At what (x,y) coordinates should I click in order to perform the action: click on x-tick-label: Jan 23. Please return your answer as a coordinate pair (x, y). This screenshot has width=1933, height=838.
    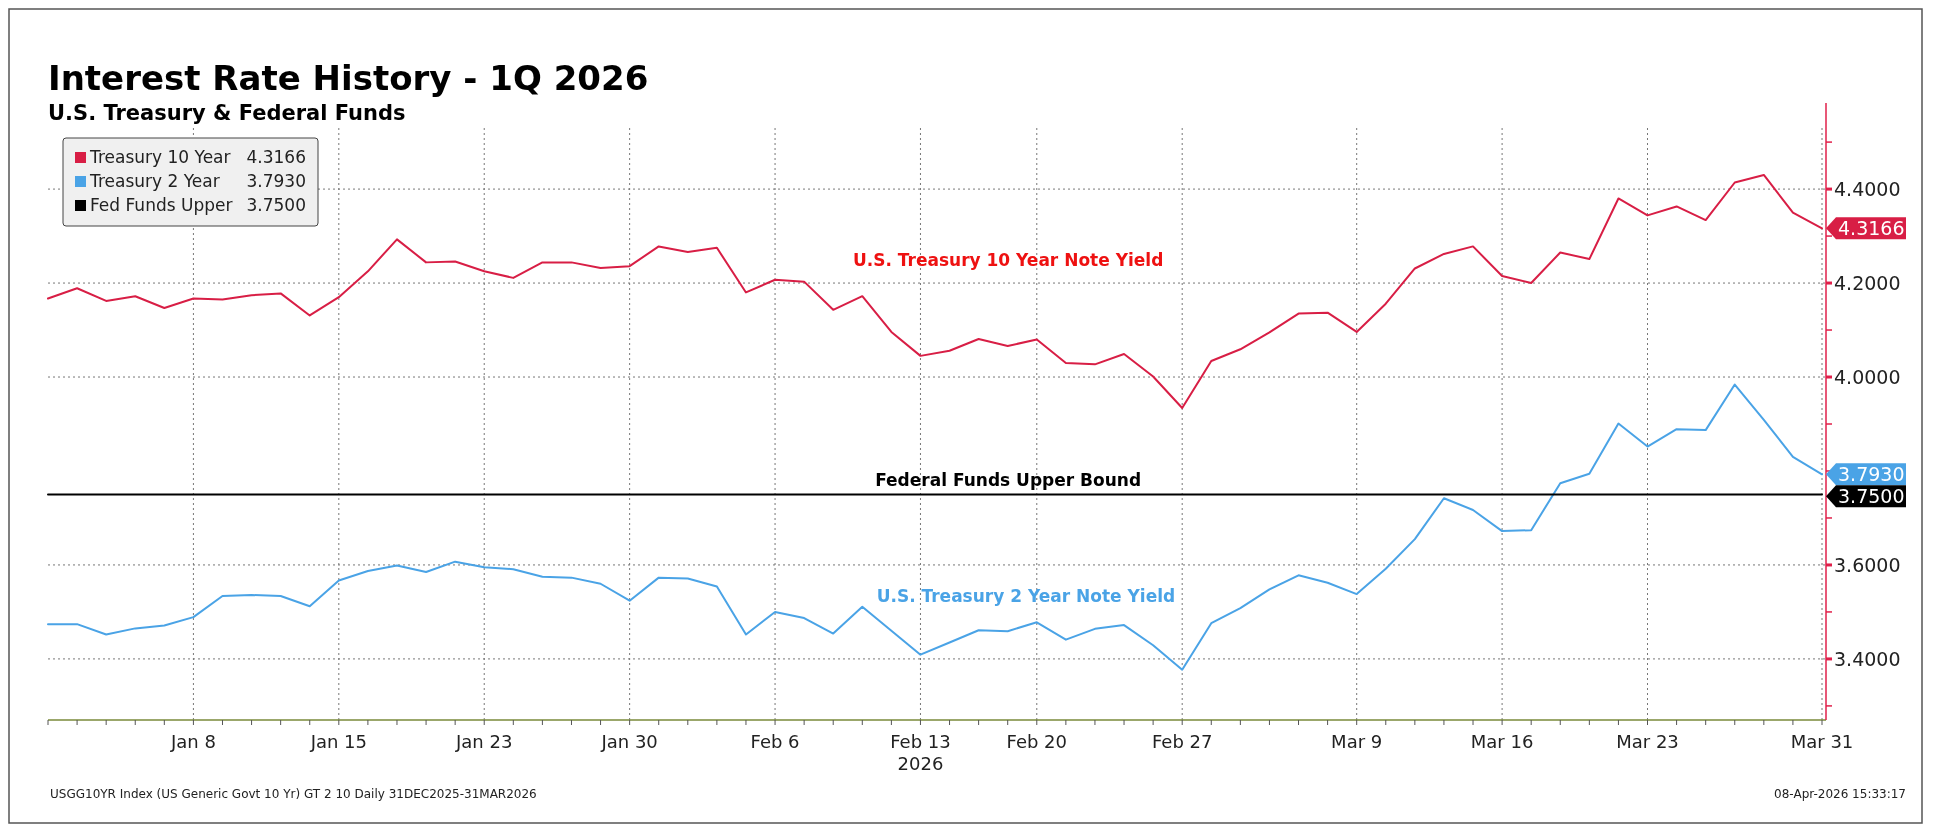
    Looking at the image, I should click on (484, 741).